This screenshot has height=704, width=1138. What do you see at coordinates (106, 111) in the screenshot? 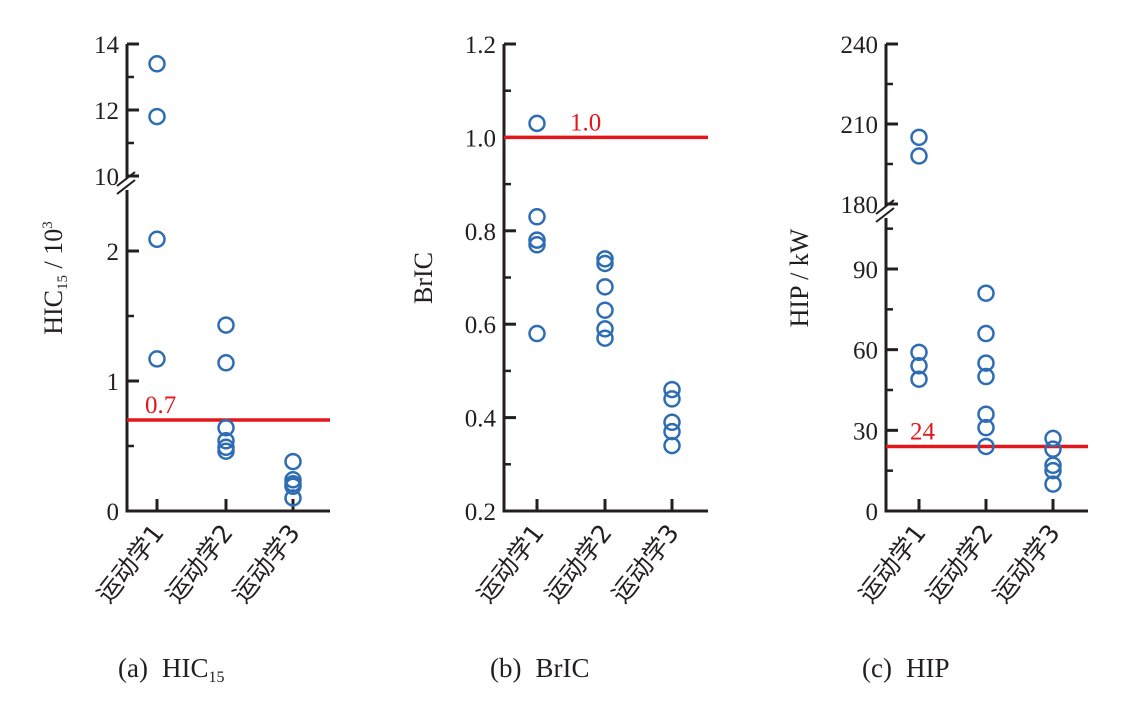
I see `y-tick-label: 12` at bounding box center [106, 111].